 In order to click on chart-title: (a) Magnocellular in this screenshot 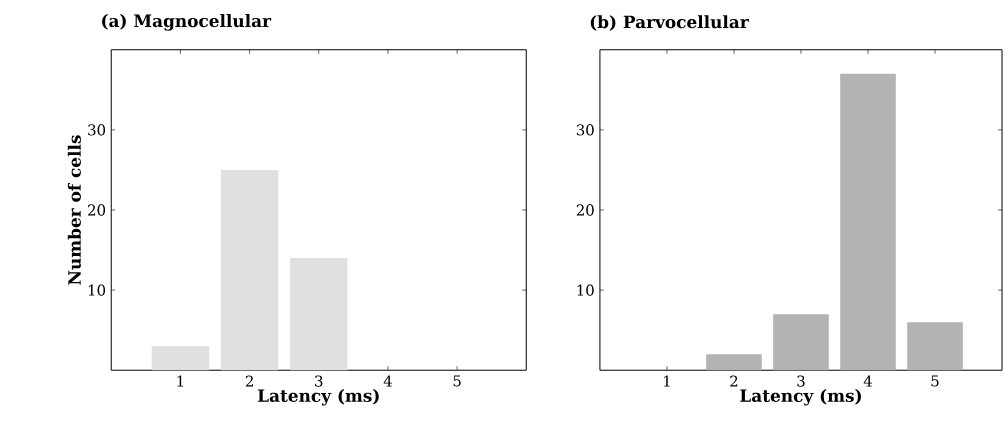, I will do `click(187, 22)`.